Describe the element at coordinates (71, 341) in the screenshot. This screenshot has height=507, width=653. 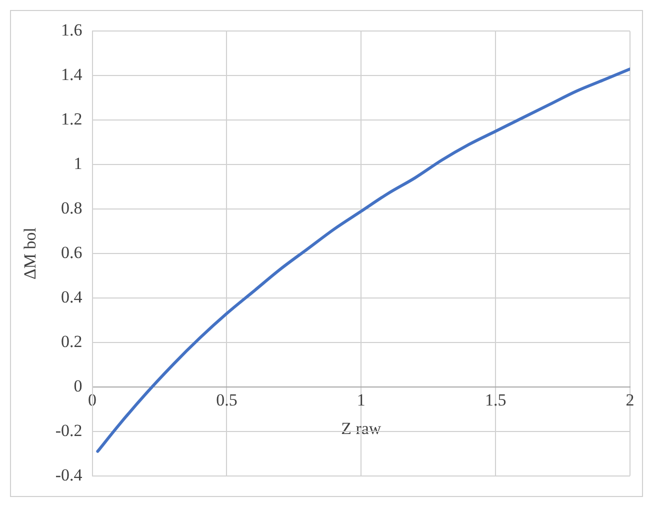
I see `y-tick-label: 0.2` at that location.